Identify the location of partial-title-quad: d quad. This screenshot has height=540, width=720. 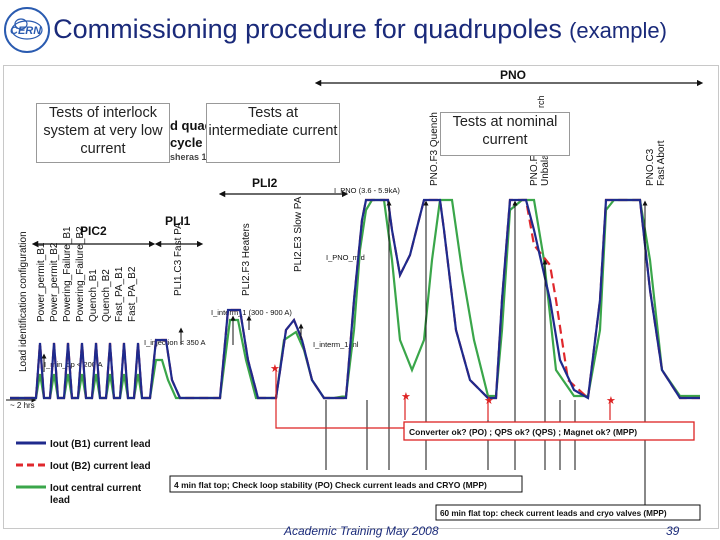
(191, 125).